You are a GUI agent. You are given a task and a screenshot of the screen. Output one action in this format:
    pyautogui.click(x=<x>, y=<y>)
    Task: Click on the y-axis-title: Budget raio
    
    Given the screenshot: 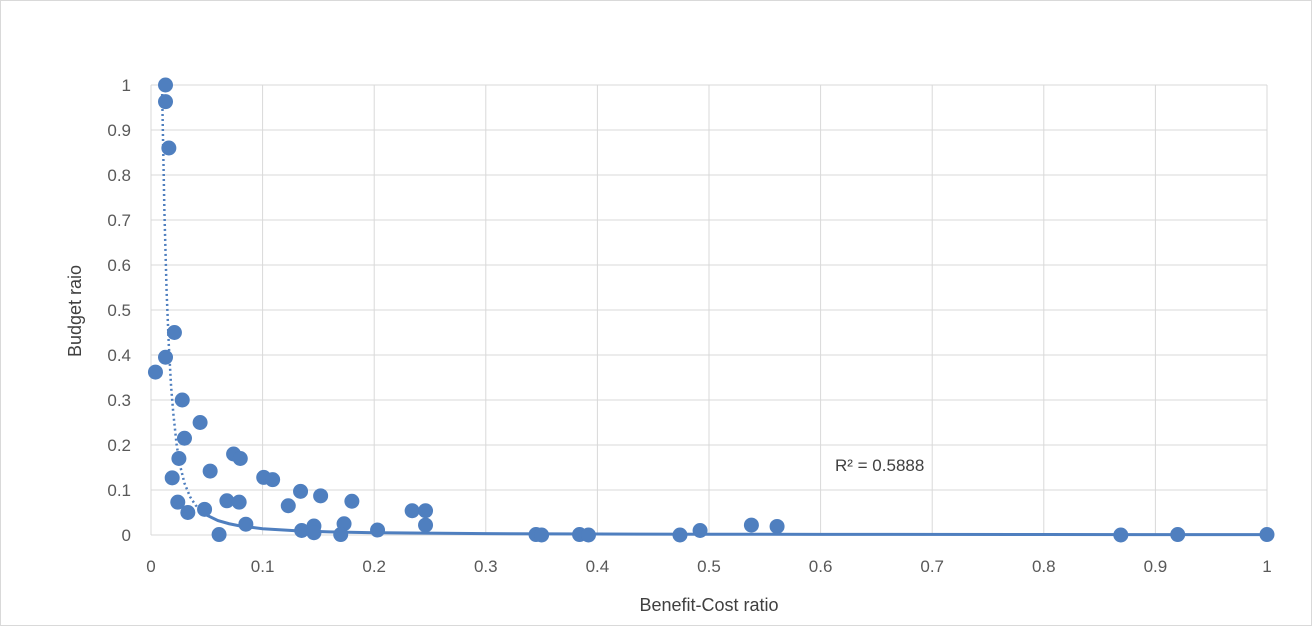 What is the action you would take?
    pyautogui.click(x=75, y=311)
    